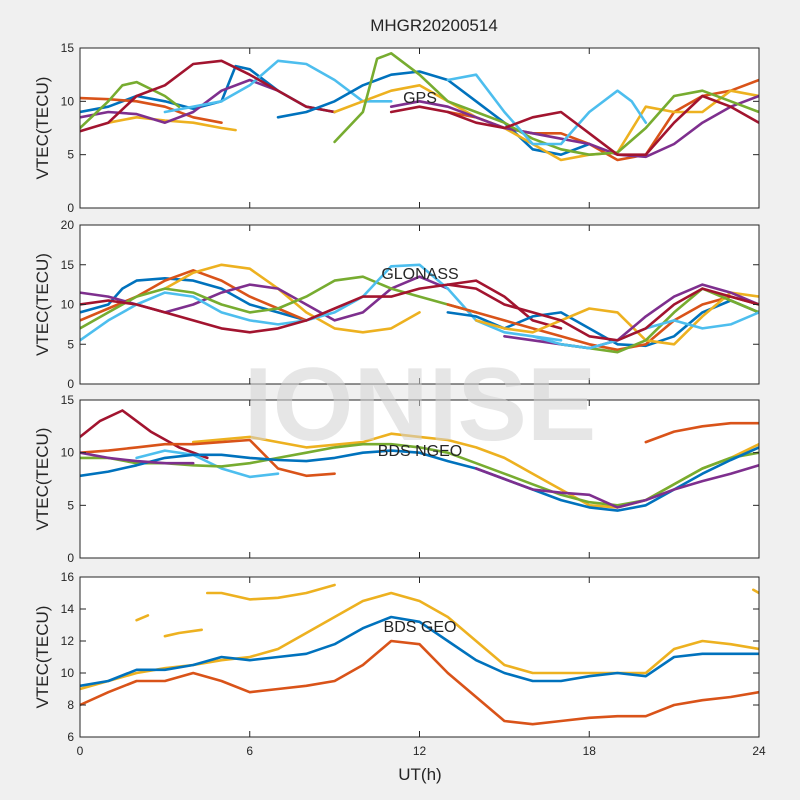 The image size is (800, 800). I want to click on y-tick-label: 20, so click(68, 225).